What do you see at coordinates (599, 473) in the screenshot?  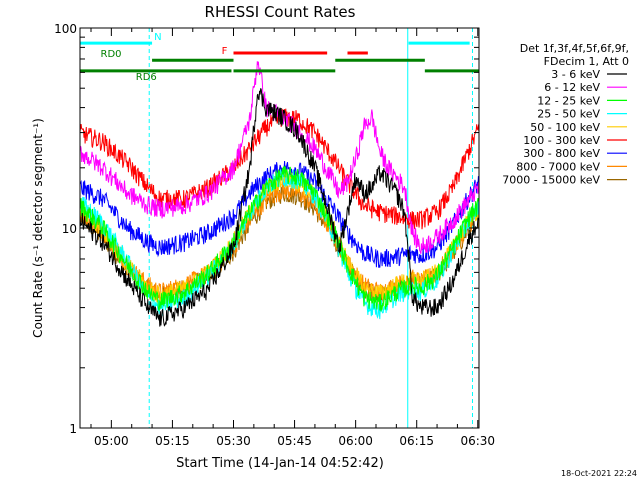 I see `timestamp: 18-Oct-2021 22:24` at bounding box center [599, 473].